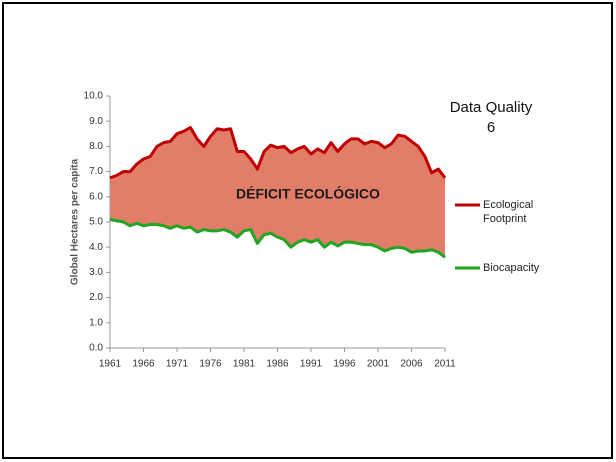 The height and width of the screenshot is (462, 616). What do you see at coordinates (96, 297) in the screenshot?
I see `y-tick-label: 2.0` at bounding box center [96, 297].